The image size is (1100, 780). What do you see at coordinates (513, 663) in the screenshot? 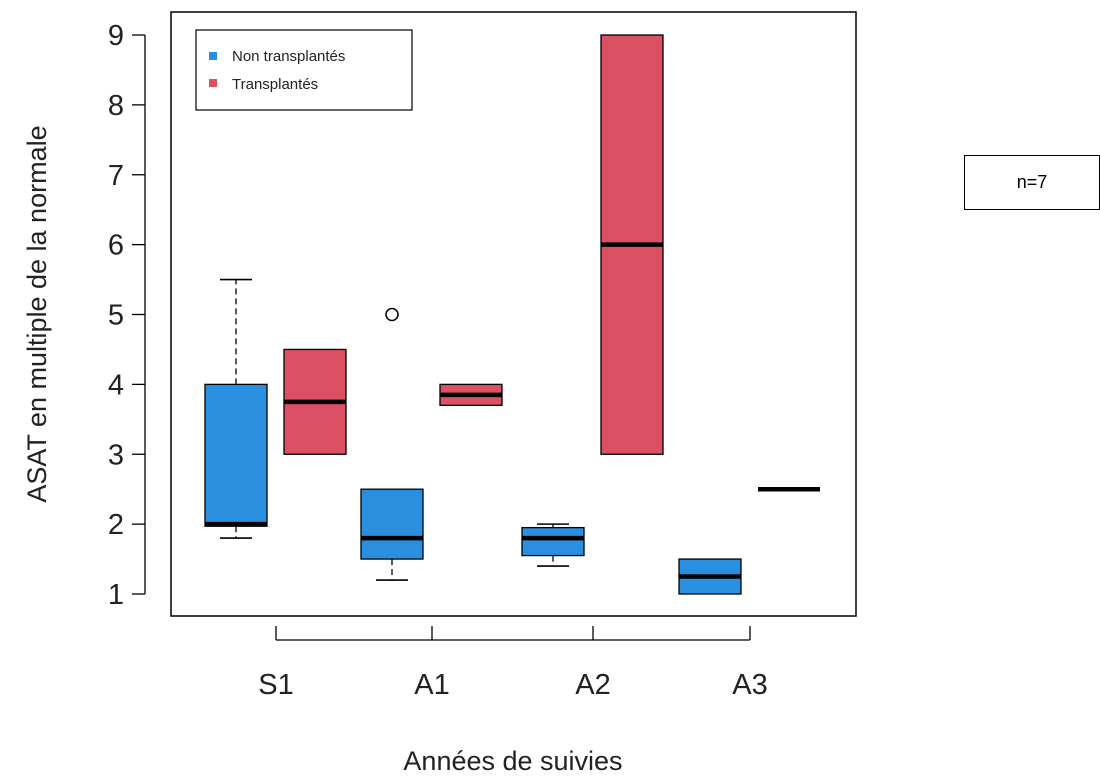
I see `x-axis: S1 A1 A2 A3` at bounding box center [513, 663].